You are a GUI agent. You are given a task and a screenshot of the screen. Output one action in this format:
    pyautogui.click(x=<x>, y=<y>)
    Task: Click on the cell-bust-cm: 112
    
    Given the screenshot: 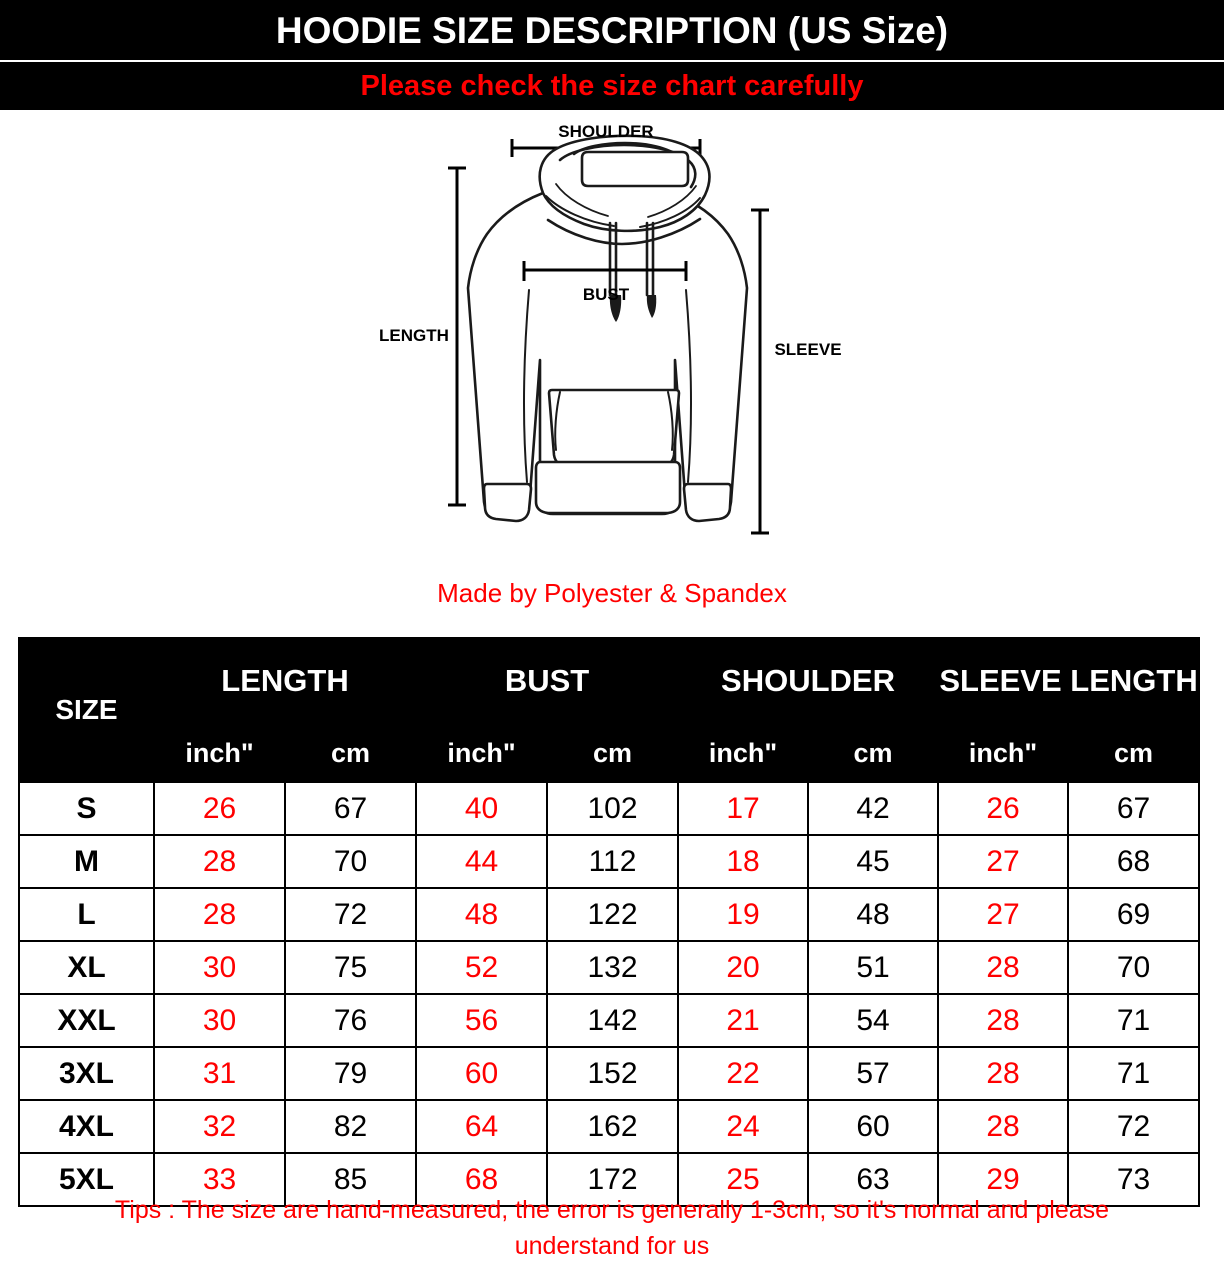 What is the action you would take?
    pyautogui.click(x=612, y=861)
    